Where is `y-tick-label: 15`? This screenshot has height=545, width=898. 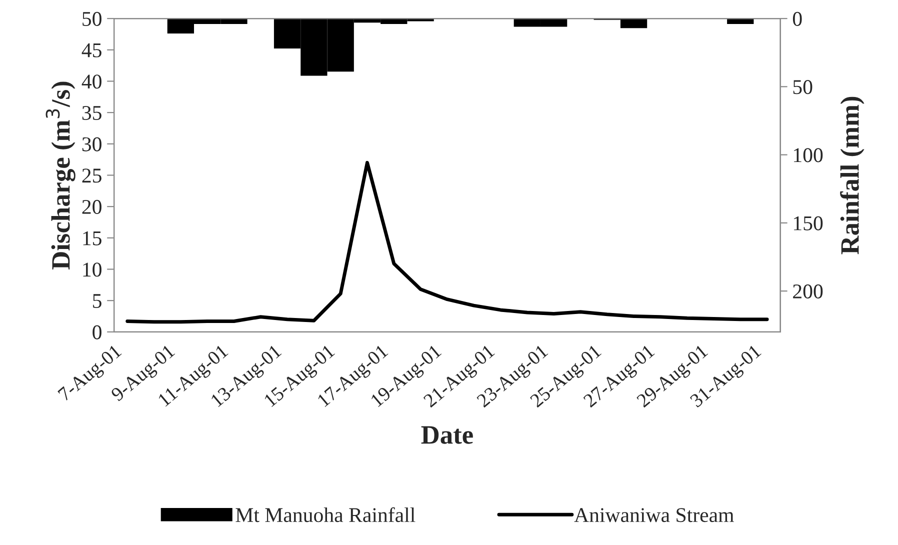 y-tick-label: 15 is located at coordinates (92, 238).